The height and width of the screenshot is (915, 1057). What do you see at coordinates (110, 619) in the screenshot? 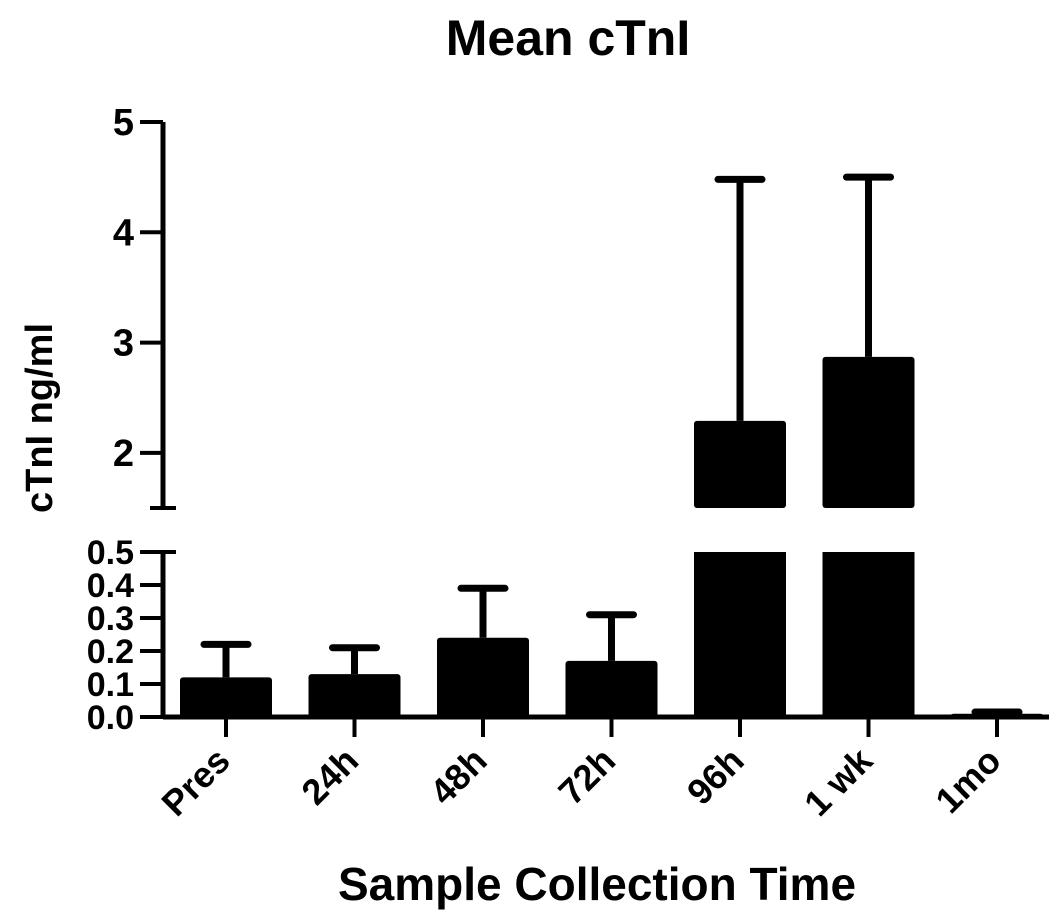
I see `y-tick-label: 0.3` at bounding box center [110, 619].